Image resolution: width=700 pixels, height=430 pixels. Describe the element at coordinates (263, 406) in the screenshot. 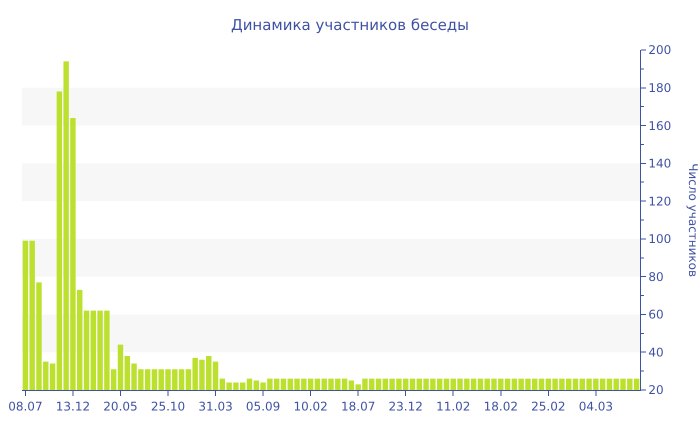

I see `x-tick-label: 05.09` at that location.